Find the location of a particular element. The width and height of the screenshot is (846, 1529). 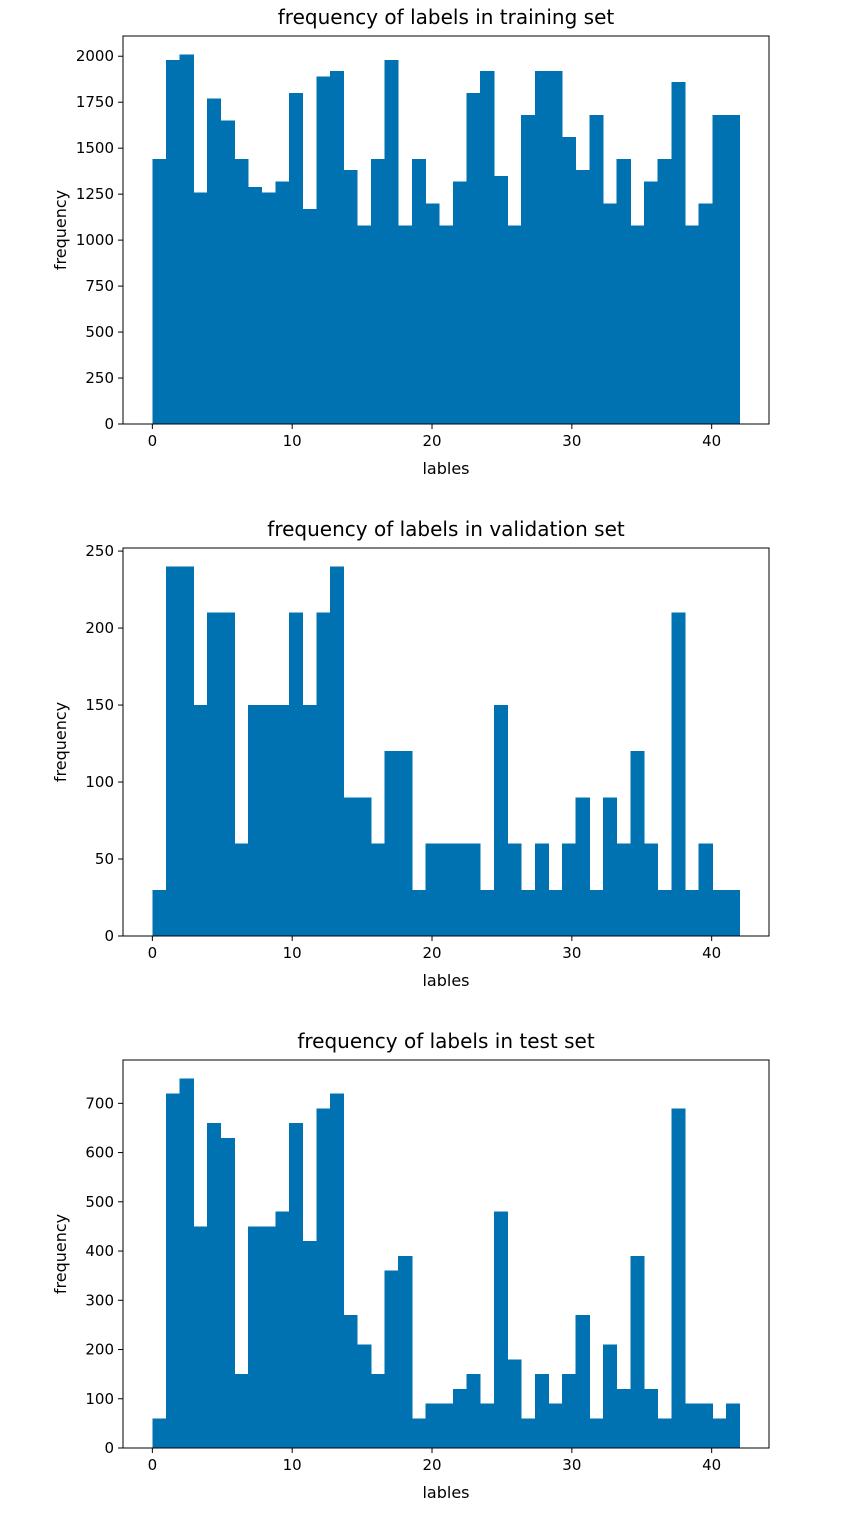

y-tick-label: 700 is located at coordinates (99, 1103).